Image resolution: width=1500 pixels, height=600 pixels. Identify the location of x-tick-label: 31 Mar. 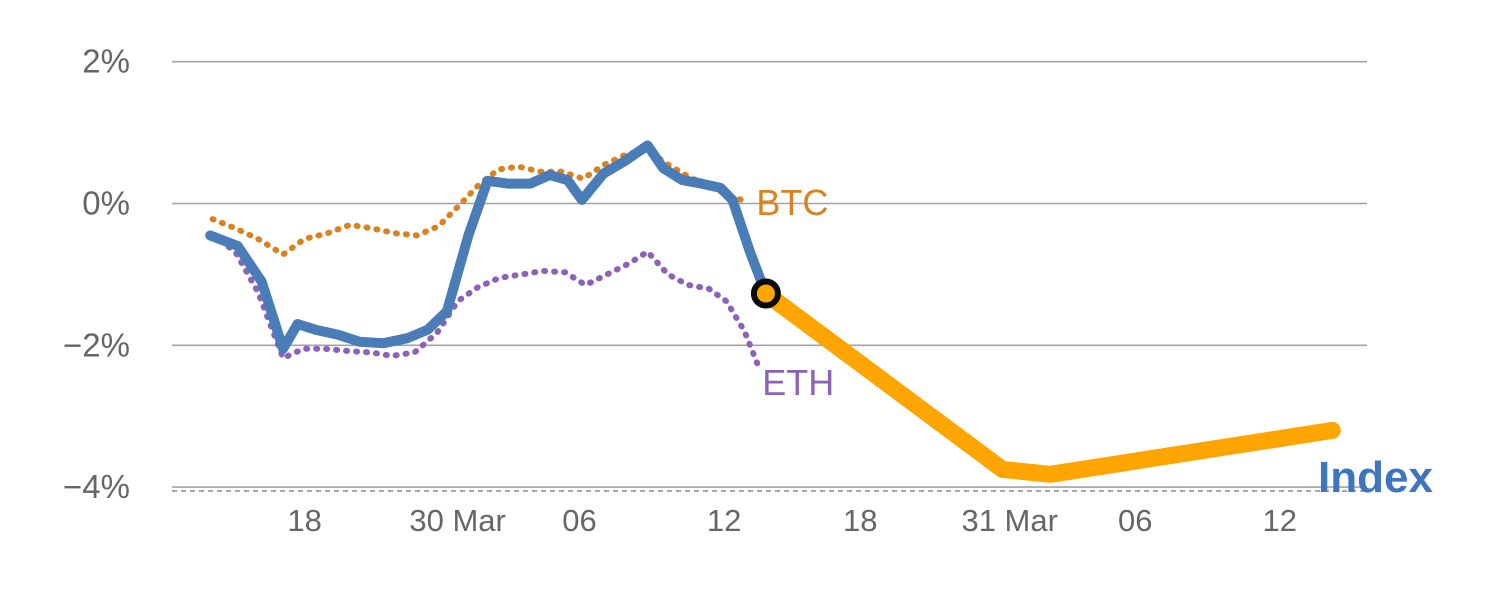
(1009, 520).